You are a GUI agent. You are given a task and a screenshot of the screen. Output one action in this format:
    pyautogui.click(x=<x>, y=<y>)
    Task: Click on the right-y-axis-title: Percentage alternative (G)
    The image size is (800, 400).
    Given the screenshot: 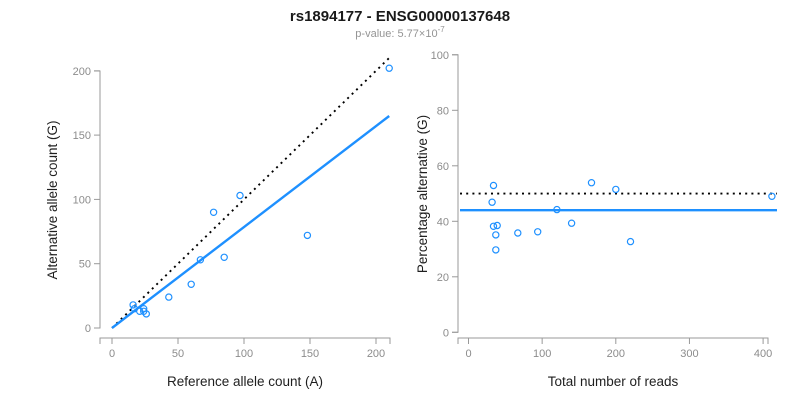 What is the action you would take?
    pyautogui.click(x=422, y=194)
    